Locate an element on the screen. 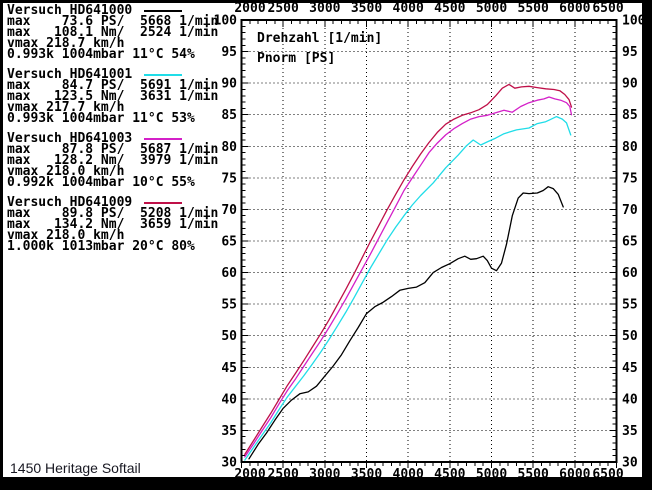 The height and width of the screenshot is (490, 652). test-title: Versuch HD641001 is located at coordinates (70, 74).